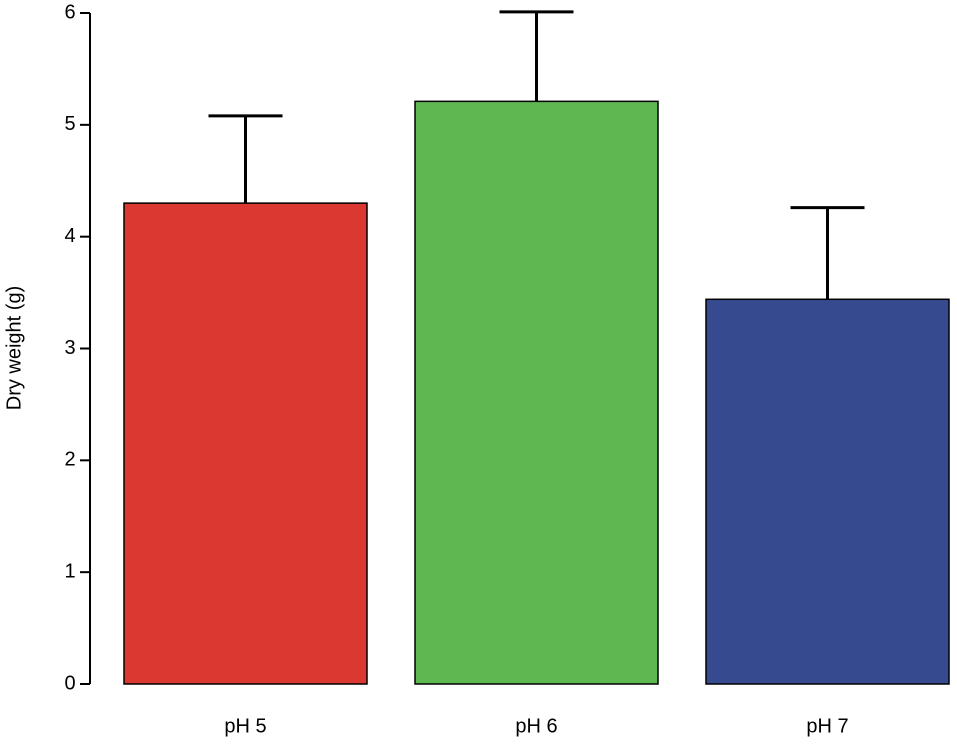 This screenshot has height=747, width=957. I want to click on y-tick-label: 3, so click(69, 348).